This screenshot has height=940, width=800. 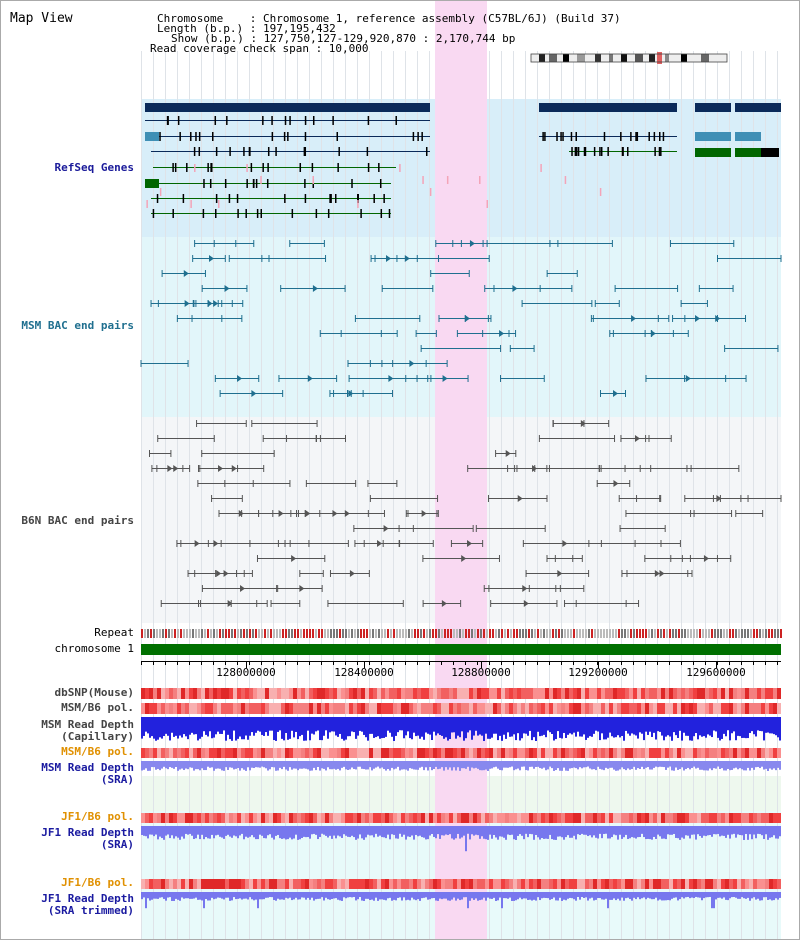 I want to click on track-label-jf1-trimmed: JF1 Read Depth, so click(x=87, y=898).